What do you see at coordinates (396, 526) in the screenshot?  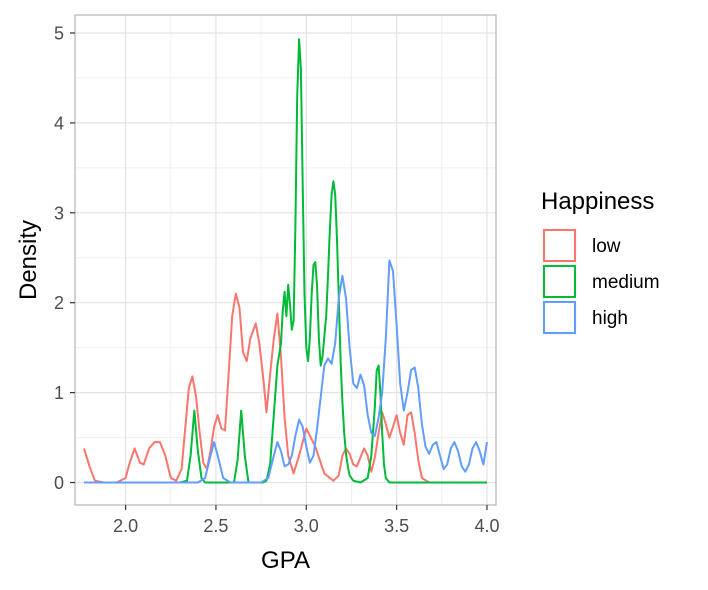 I see `x-tick-label: 3.5` at bounding box center [396, 526].